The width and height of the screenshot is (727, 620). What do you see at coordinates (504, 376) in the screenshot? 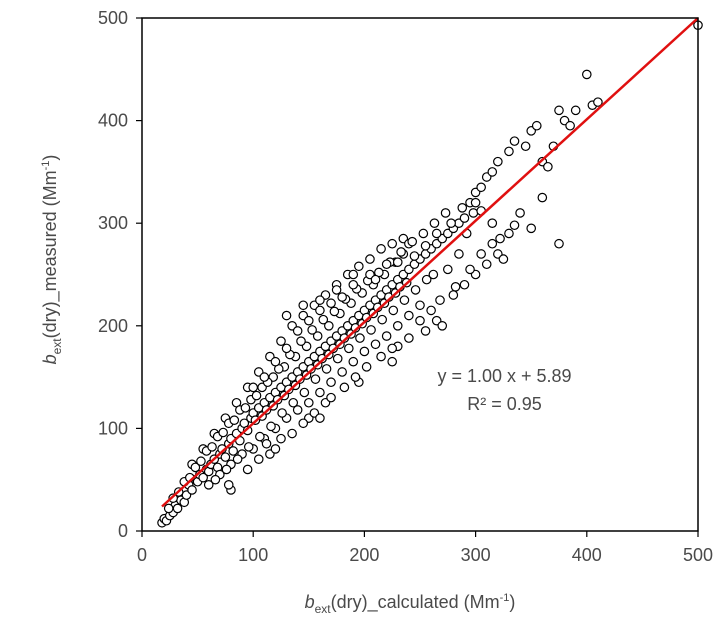
I see `regression-equation: y = 1.00 x + 5.89` at bounding box center [504, 376].